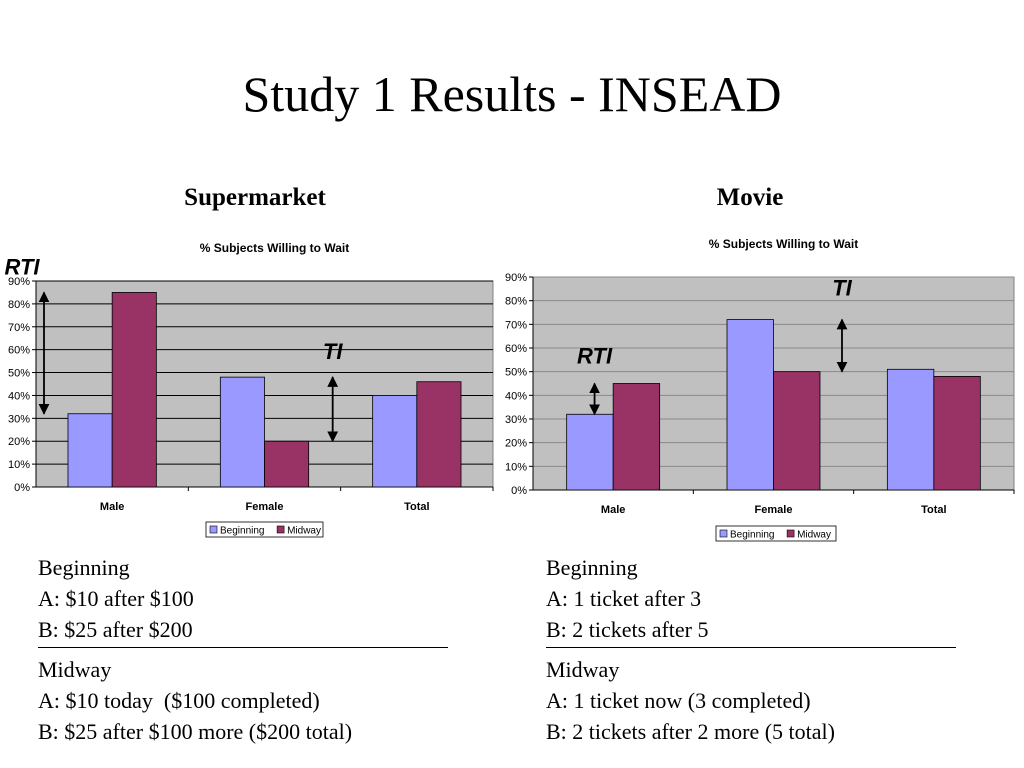 Image resolution: width=1024 pixels, height=768 pixels. What do you see at coordinates (195, 731) in the screenshot?
I see `note-line: B: $25 after $100 more ($200 total)` at bounding box center [195, 731].